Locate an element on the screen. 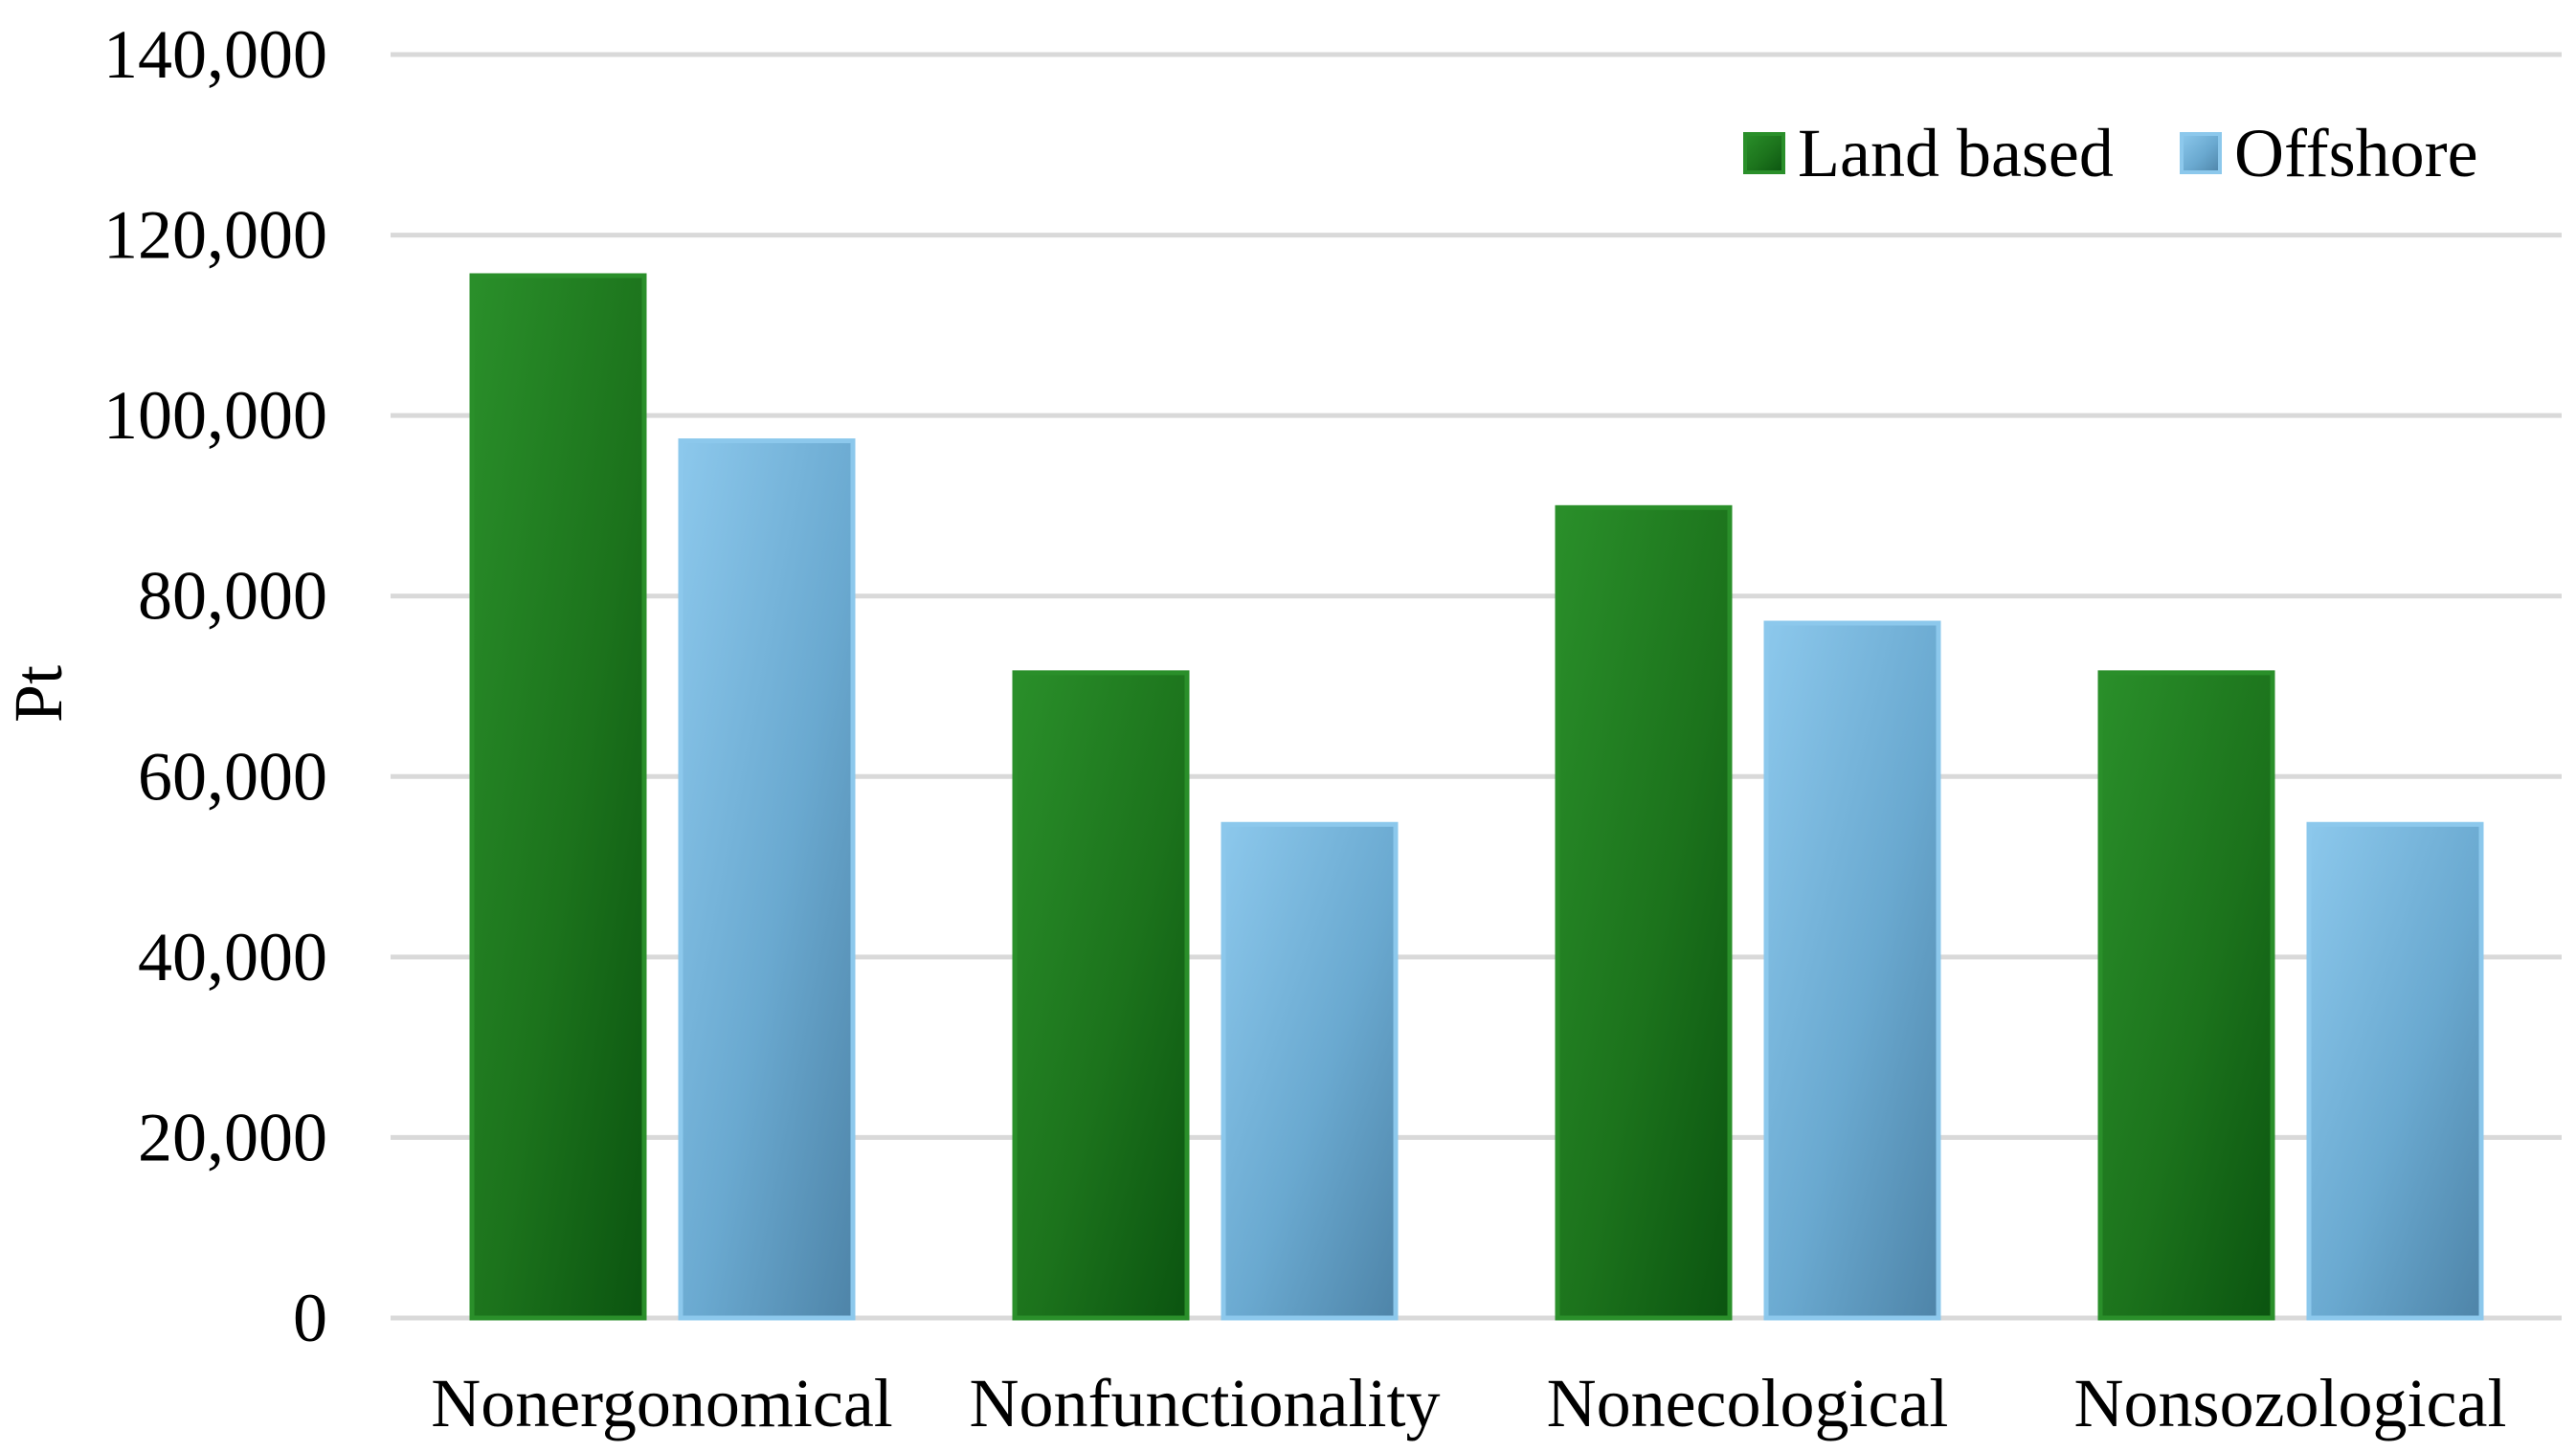 Image resolution: width=2576 pixels, height=1452 pixels. y-axis-title: Pt is located at coordinates (38, 694).